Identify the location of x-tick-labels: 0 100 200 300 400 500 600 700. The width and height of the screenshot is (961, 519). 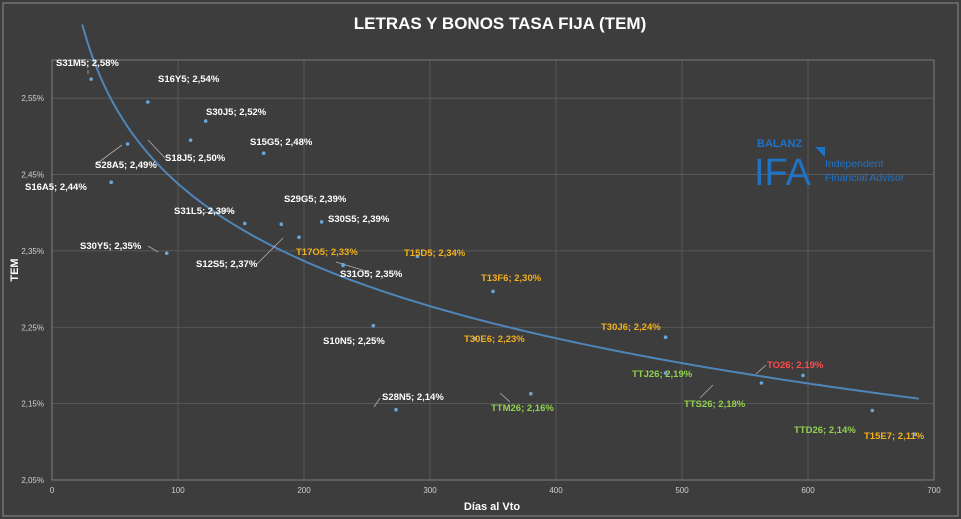
(495, 490).